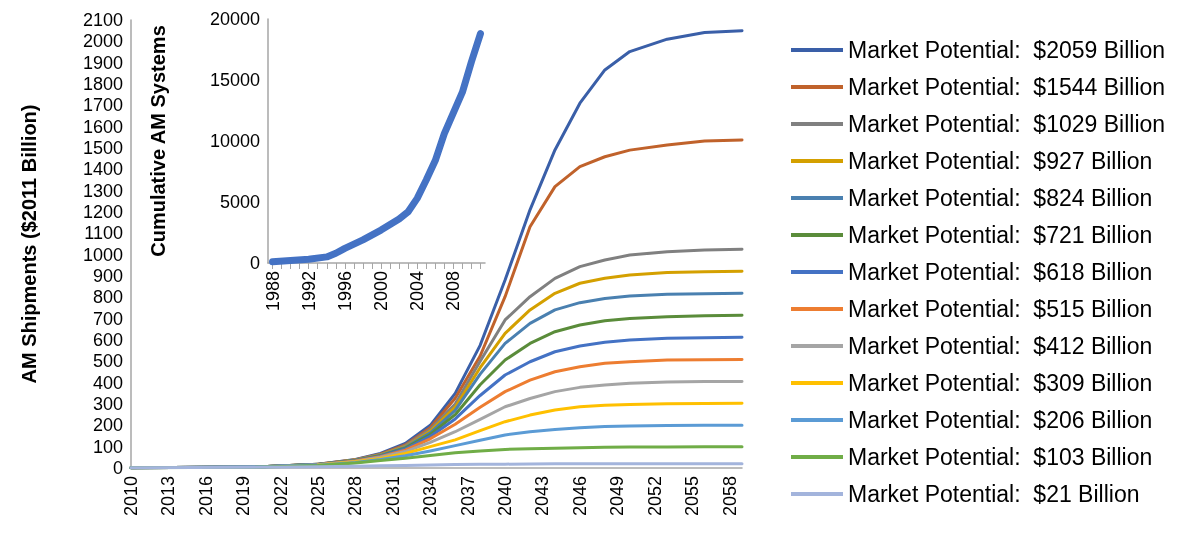 The height and width of the screenshot is (544, 1196). Describe the element at coordinates (168, 496) in the screenshot. I see `x-tick-label: 2013` at that location.